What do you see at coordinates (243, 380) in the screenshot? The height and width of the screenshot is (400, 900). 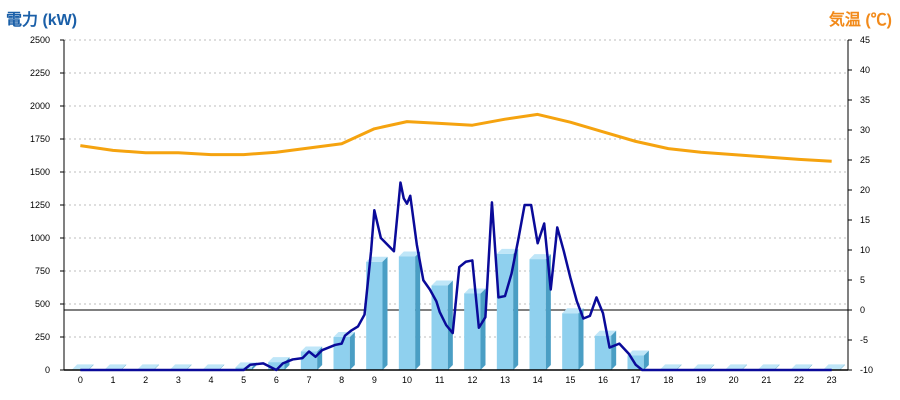 I see `x-tick-label: 5` at bounding box center [243, 380].